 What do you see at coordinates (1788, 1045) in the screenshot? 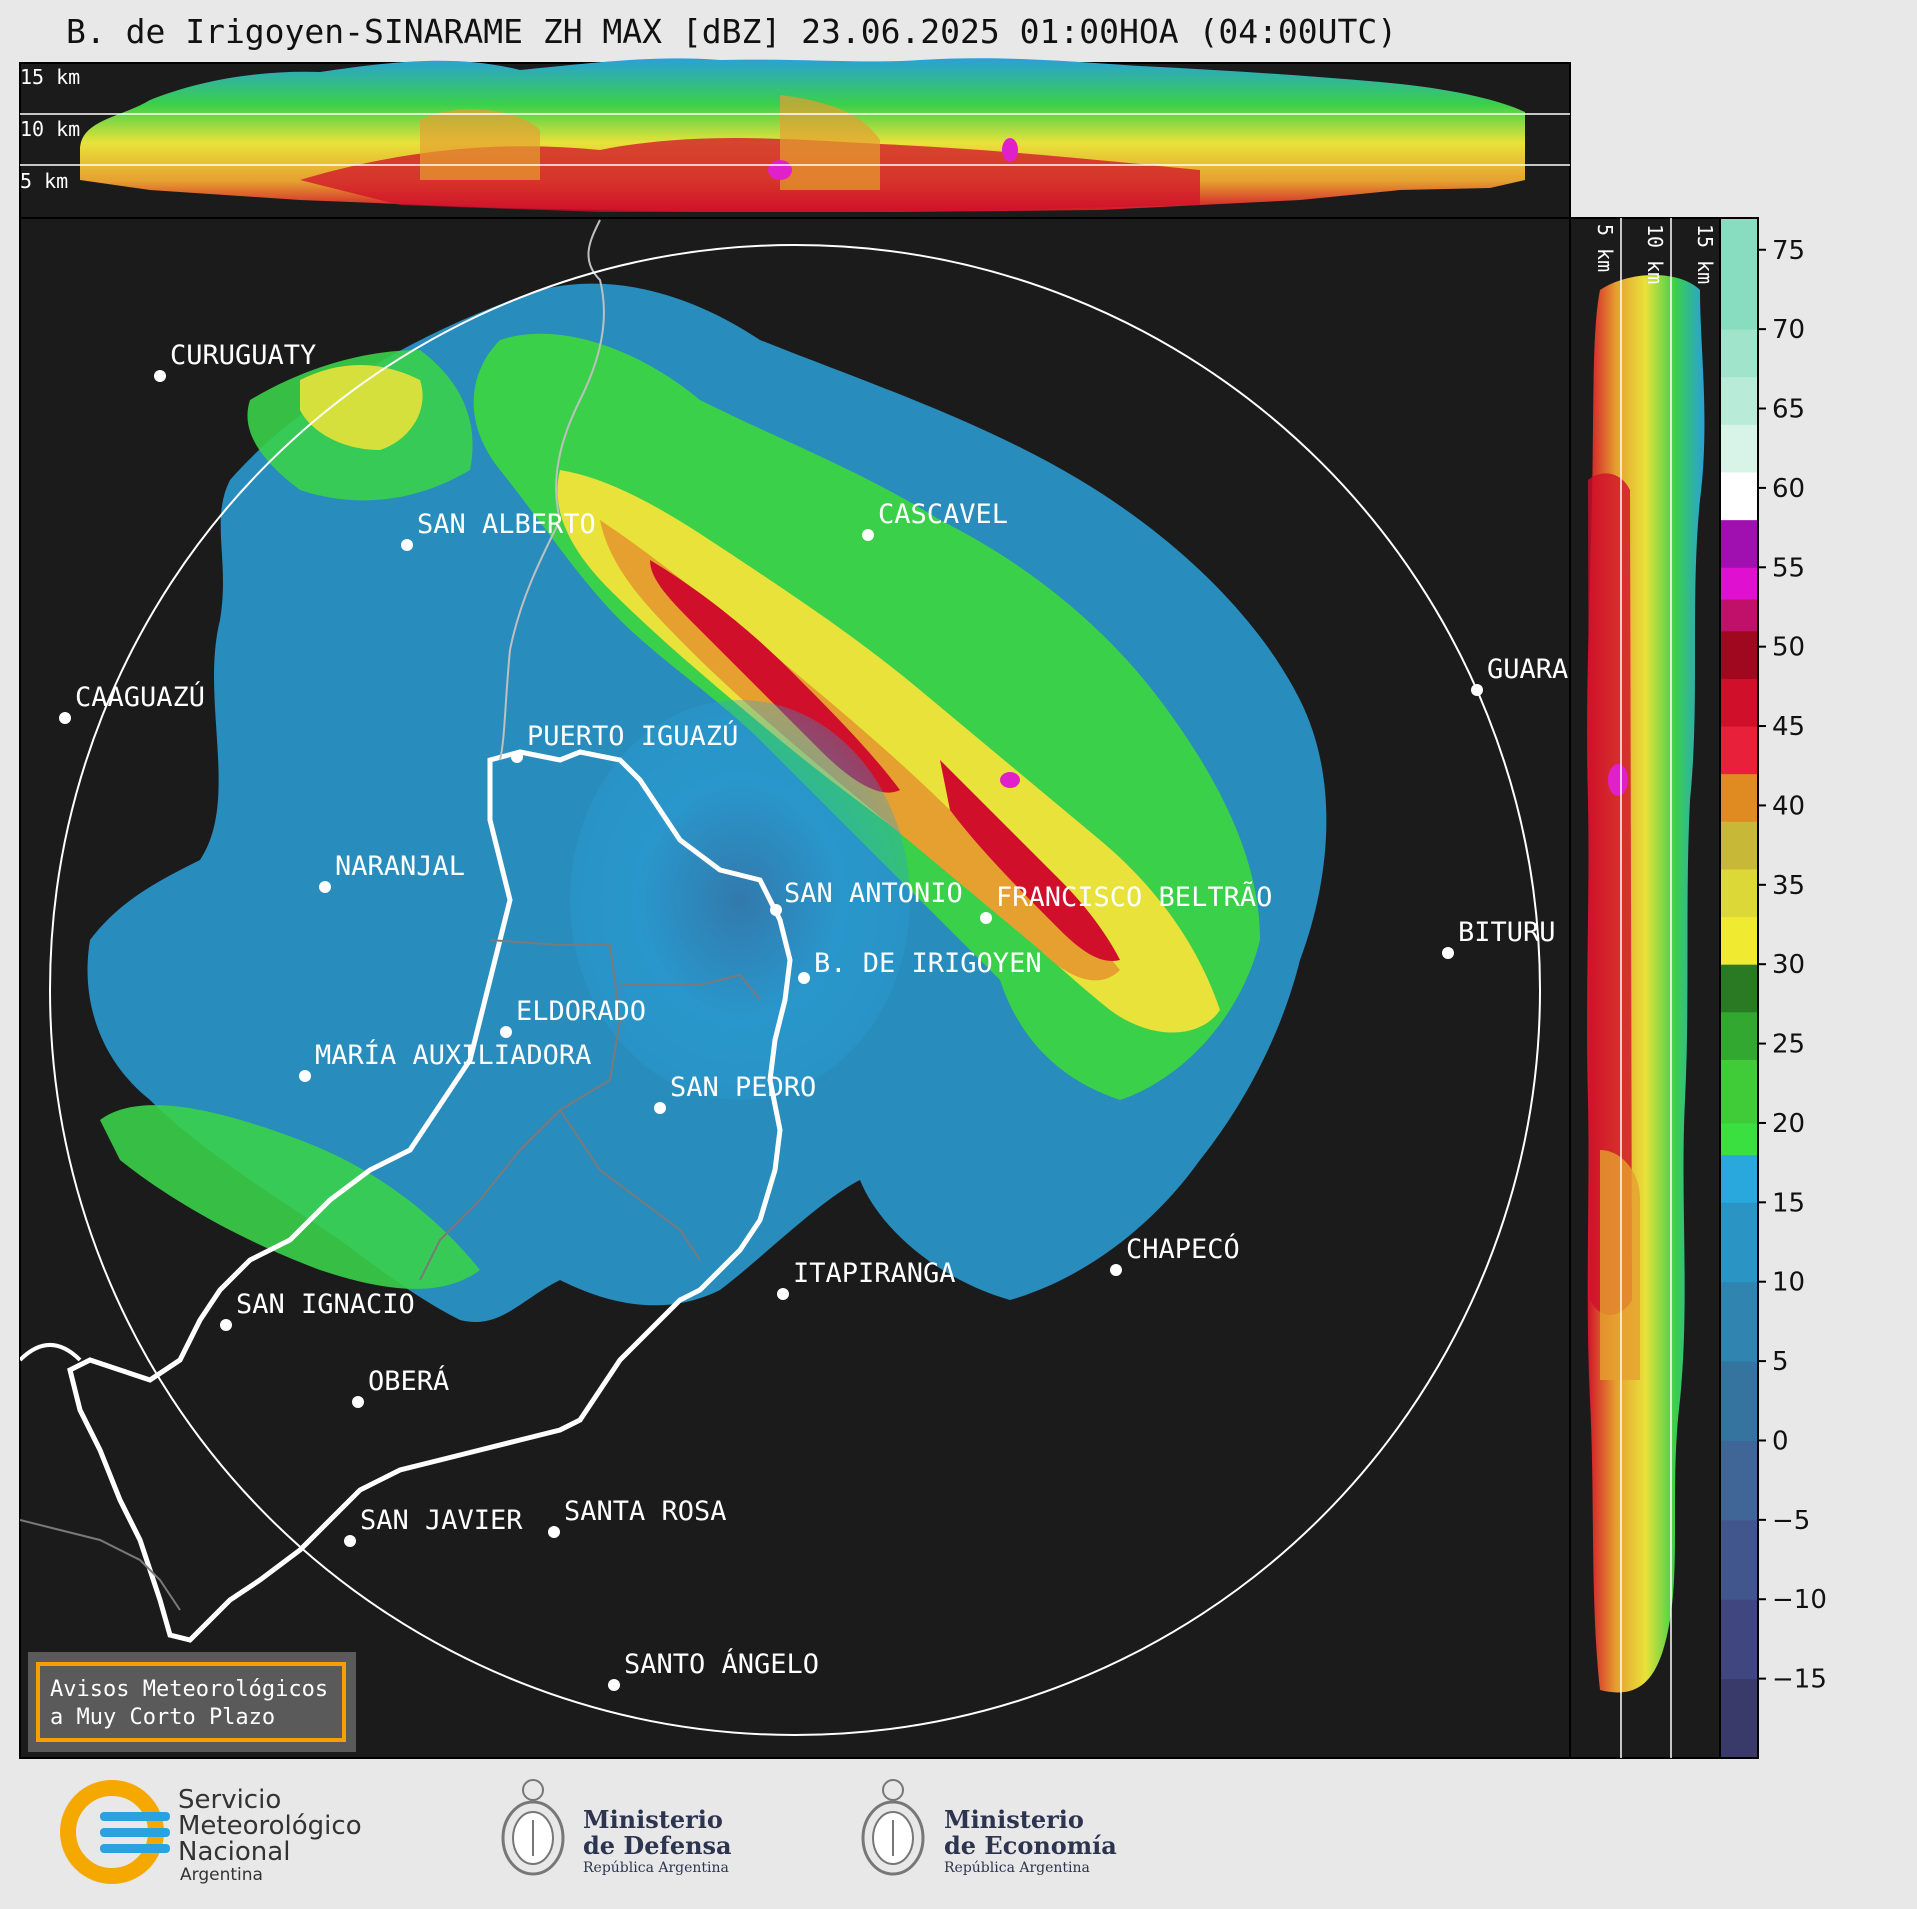
I see `colorbar-tick-label: 25` at bounding box center [1788, 1045].